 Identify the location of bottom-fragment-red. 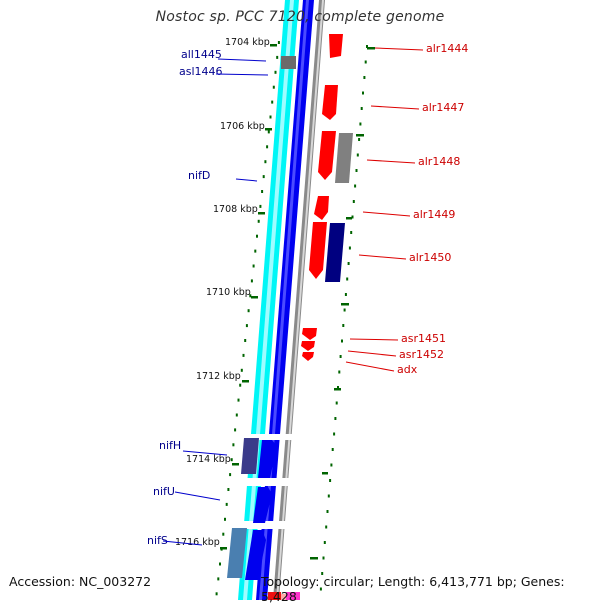
(274, 596).